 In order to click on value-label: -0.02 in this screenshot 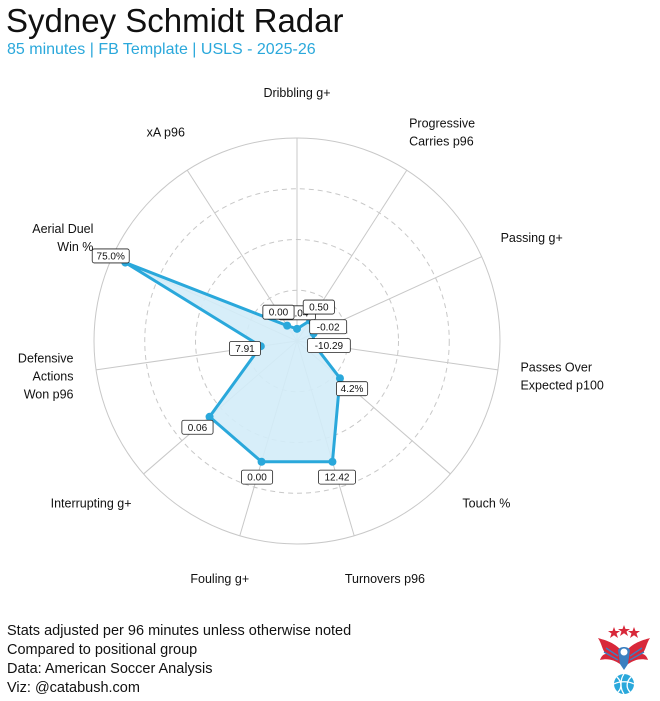, I will do `click(328, 327)`.